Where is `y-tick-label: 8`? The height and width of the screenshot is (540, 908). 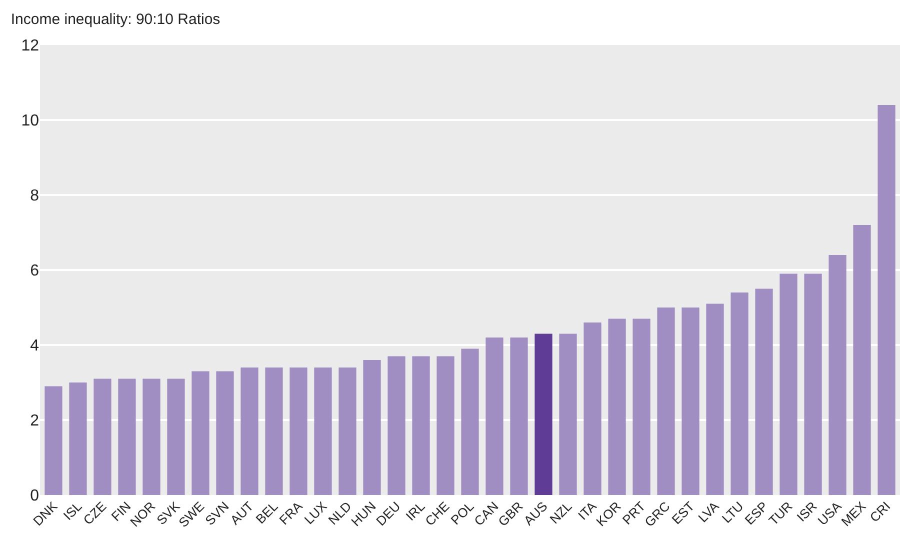 y-tick-label: 8 is located at coordinates (35, 196).